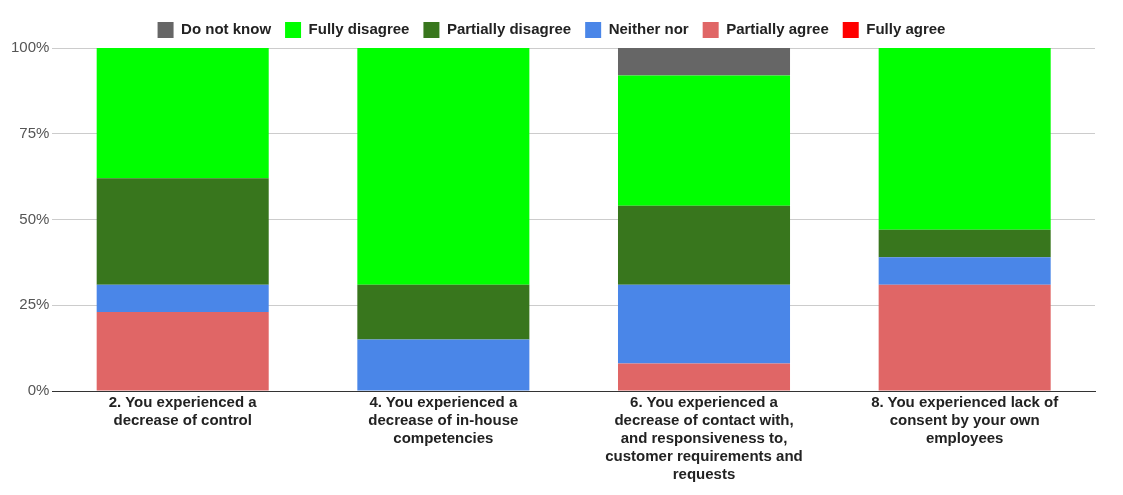 Image resolution: width=1123 pixels, height=495 pixels. I want to click on legend-label: Neither nor, so click(648, 29).